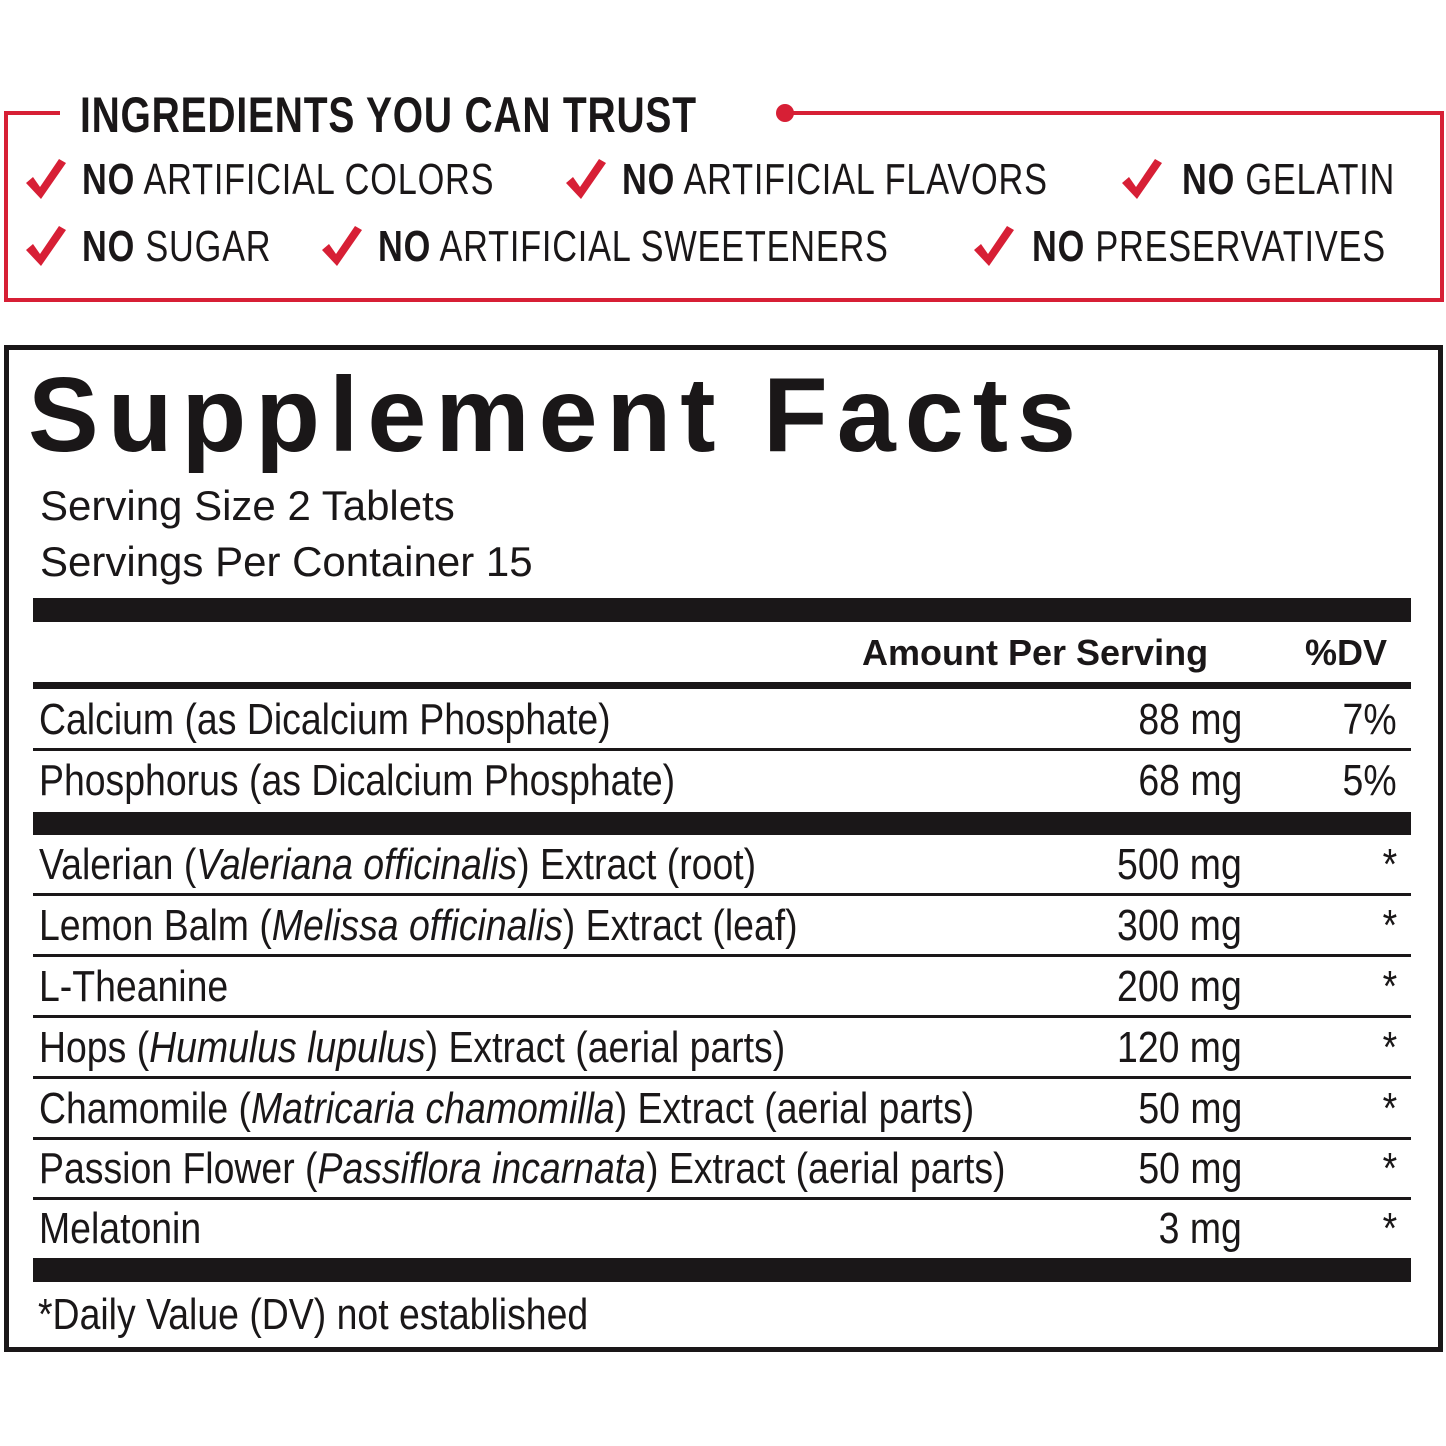  Describe the element at coordinates (1179, 864) in the screenshot. I see `nutrient-amount: 500 mg` at that location.